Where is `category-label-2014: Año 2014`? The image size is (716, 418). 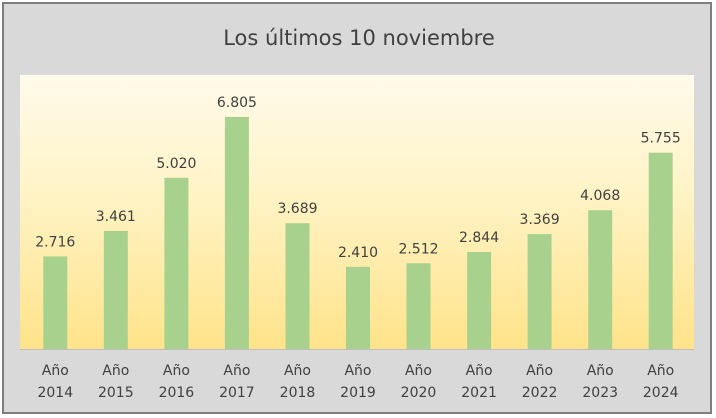
category-label-2014: Año 2014 is located at coordinates (55, 382).